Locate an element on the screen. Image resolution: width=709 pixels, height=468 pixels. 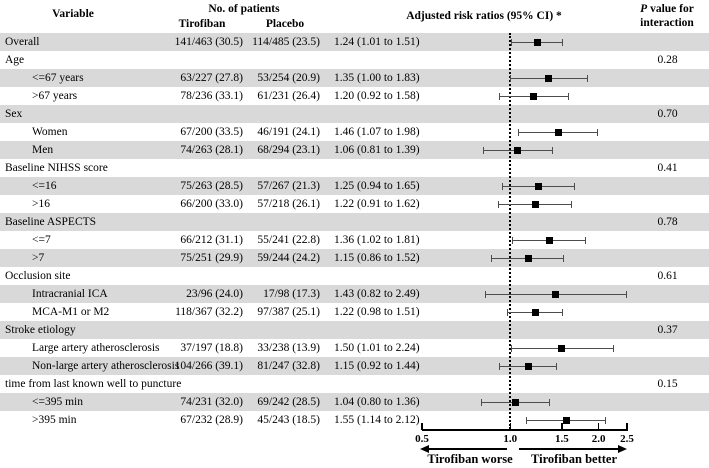
ci-text: 1.22 (0.98 to 1.51) is located at coordinates (377, 312).